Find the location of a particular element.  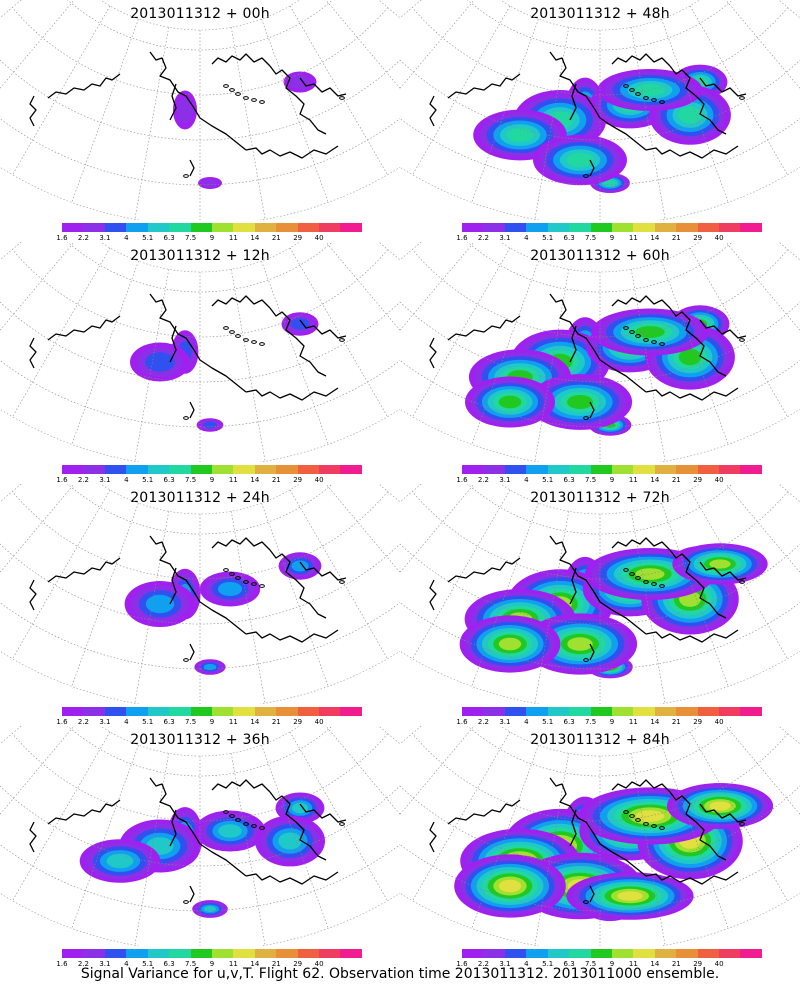

scale-tick-label: 3.1 is located at coordinates (505, 722).